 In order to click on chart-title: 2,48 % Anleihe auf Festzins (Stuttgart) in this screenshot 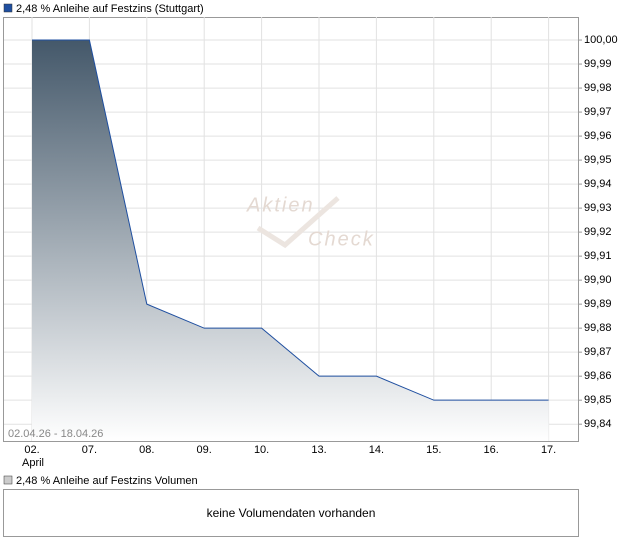, I will do `click(110, 9)`.